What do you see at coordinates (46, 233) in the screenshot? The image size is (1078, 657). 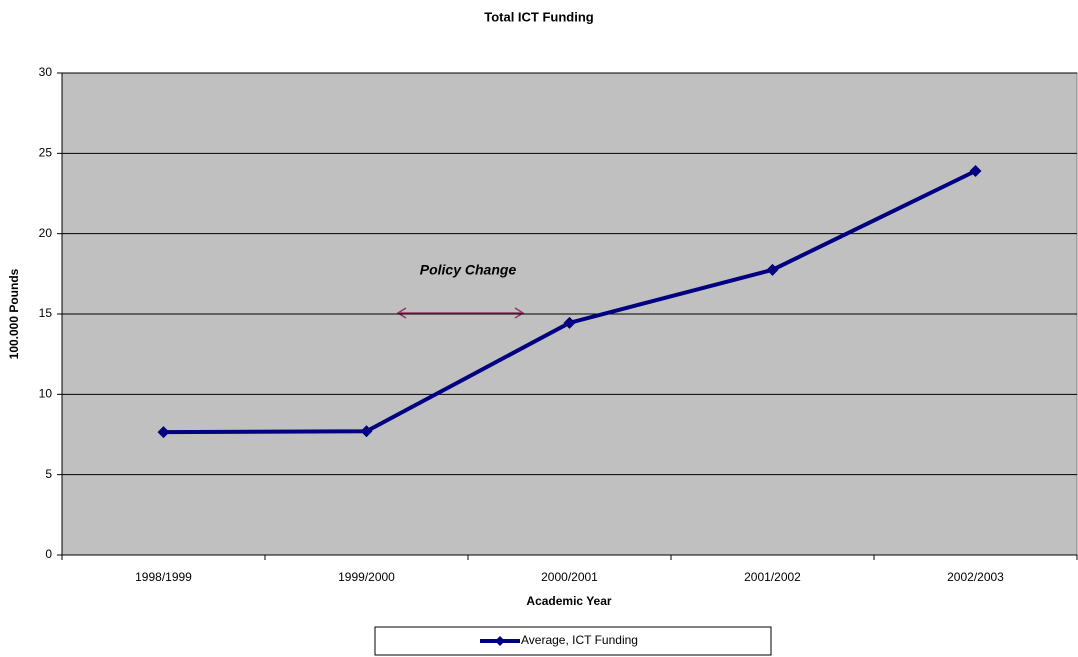 I see `y-tick-label: 20` at bounding box center [46, 233].